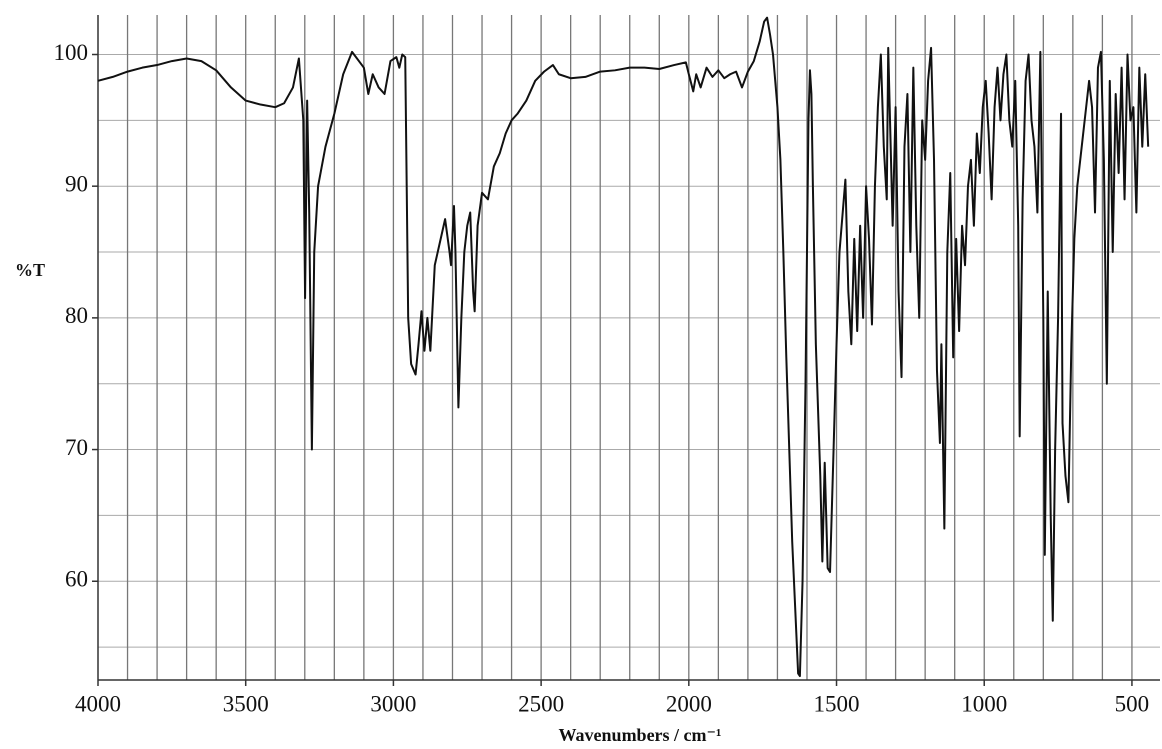 The width and height of the screenshot is (1162, 749). I want to click on x-tick-label: 1500, so click(837, 703).